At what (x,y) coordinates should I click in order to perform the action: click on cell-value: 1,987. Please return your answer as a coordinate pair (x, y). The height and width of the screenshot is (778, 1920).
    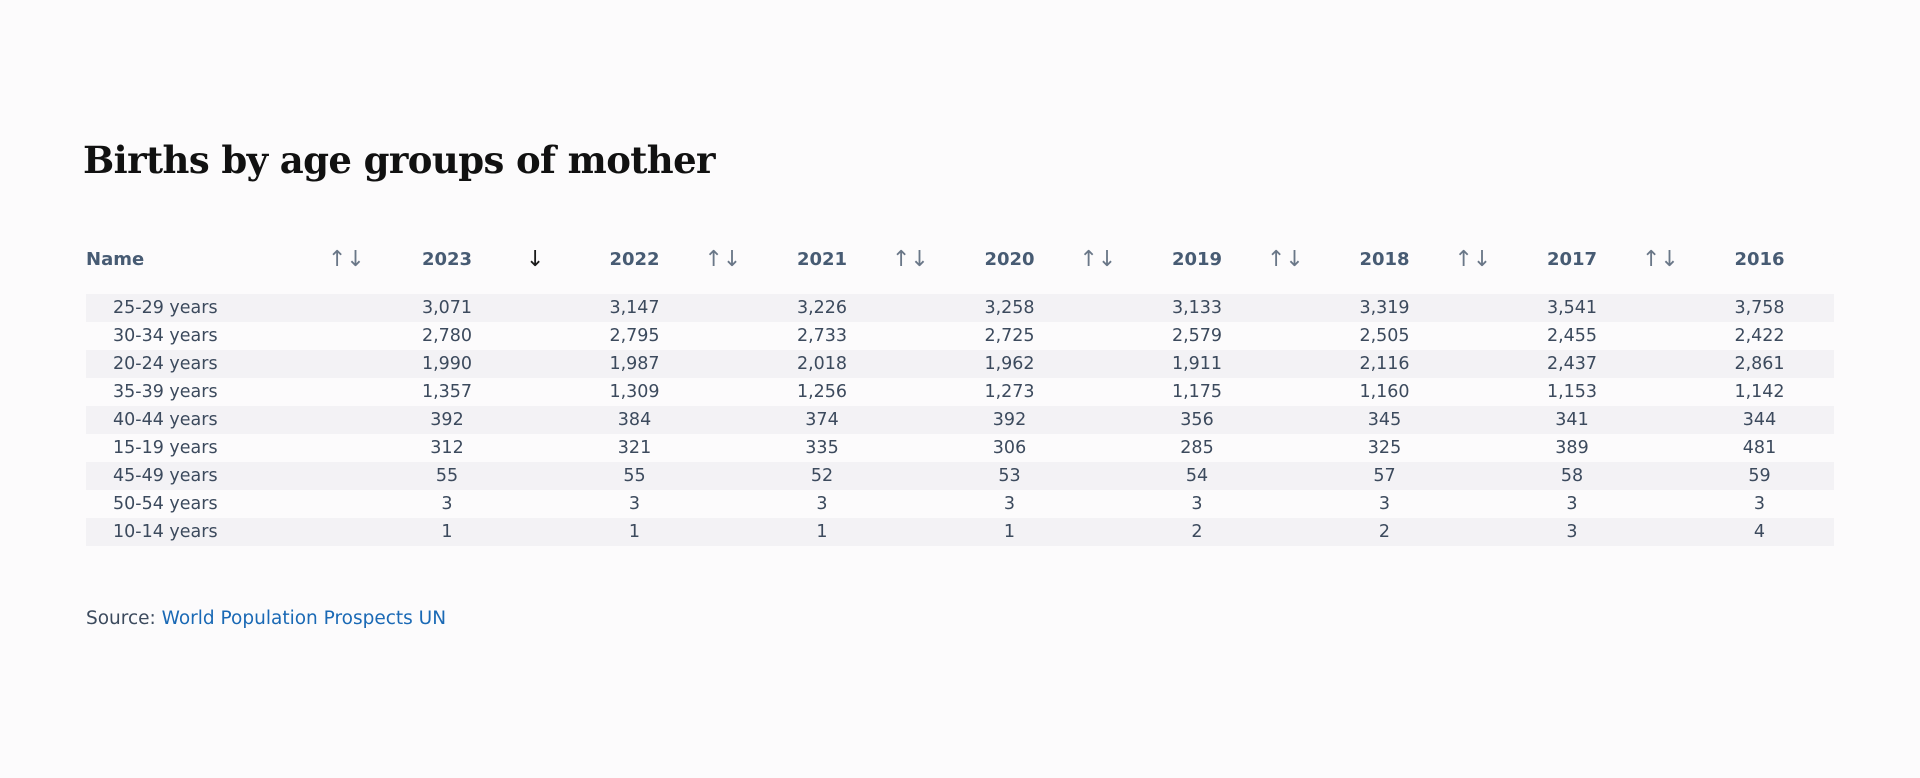
    Looking at the image, I should click on (634, 364).